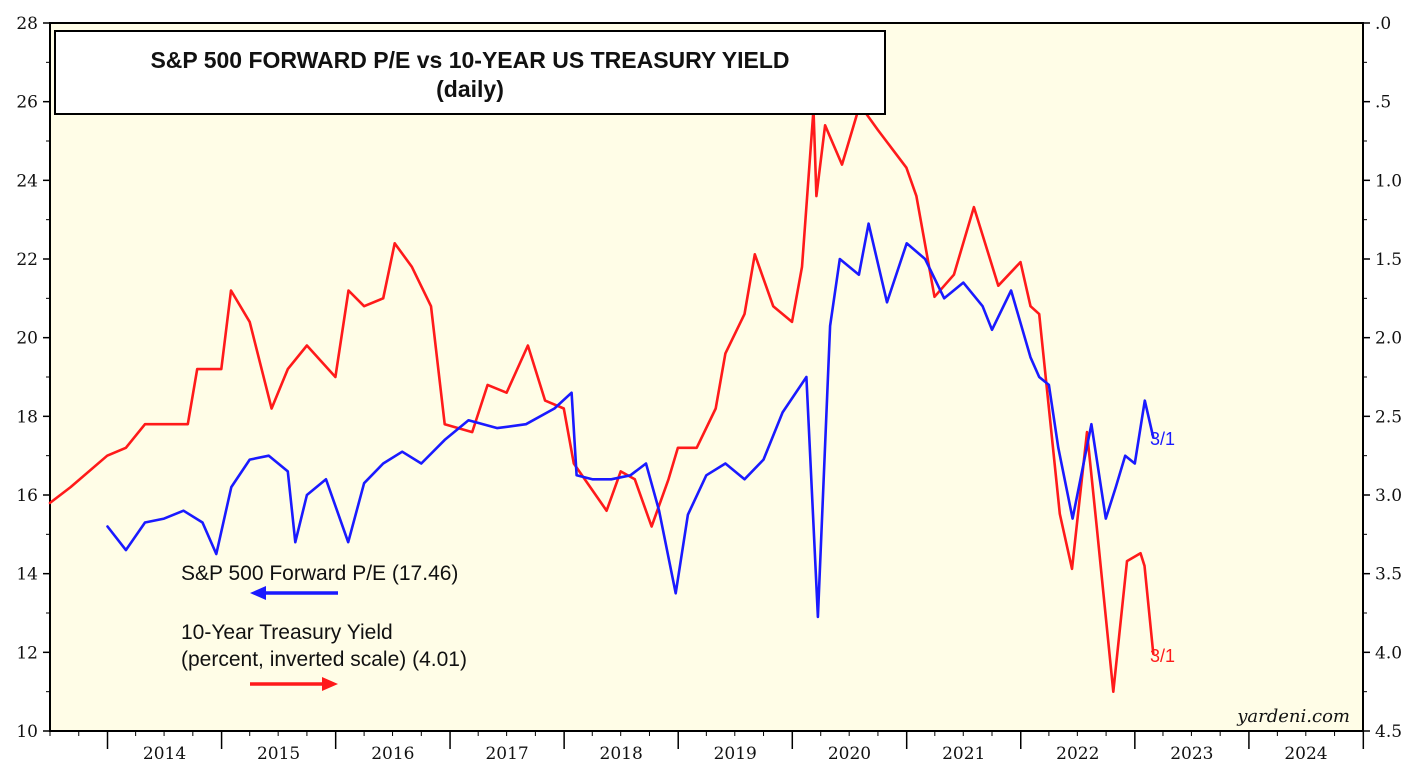 The height and width of the screenshot is (775, 1416). I want to click on x-tick-label: 2014, so click(164, 754).